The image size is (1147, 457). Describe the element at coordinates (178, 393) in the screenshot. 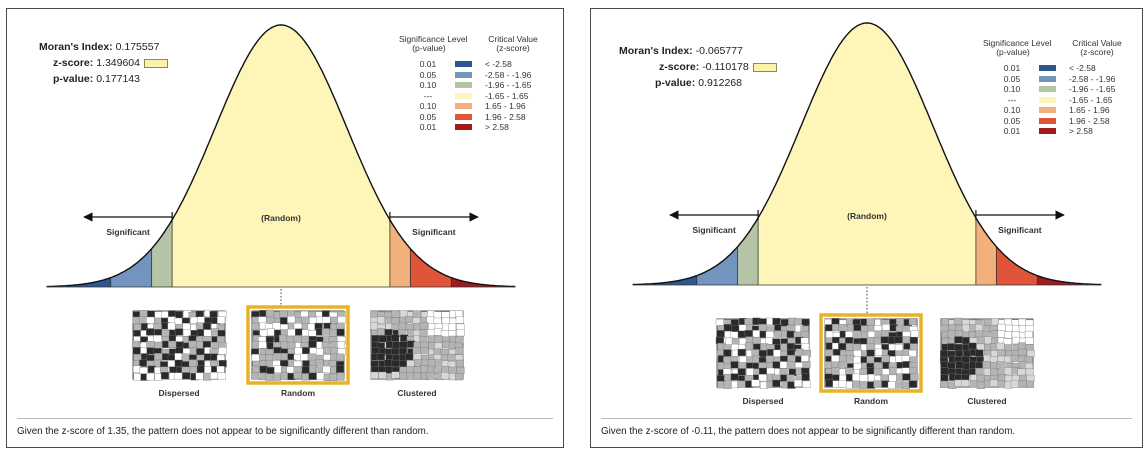

I see `map-label-dispersed: Dispersed` at that location.